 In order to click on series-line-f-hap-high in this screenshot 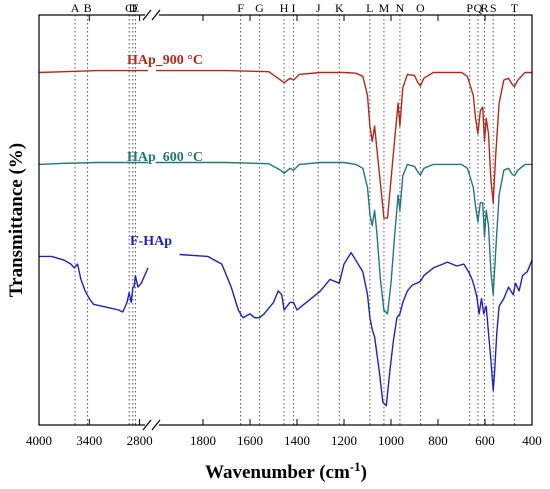, I will do `click(94, 284)`.